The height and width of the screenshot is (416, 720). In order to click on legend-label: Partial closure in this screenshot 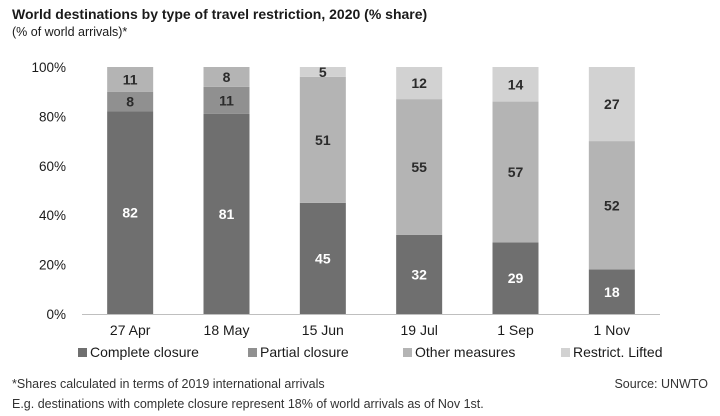, I will do `click(304, 352)`.